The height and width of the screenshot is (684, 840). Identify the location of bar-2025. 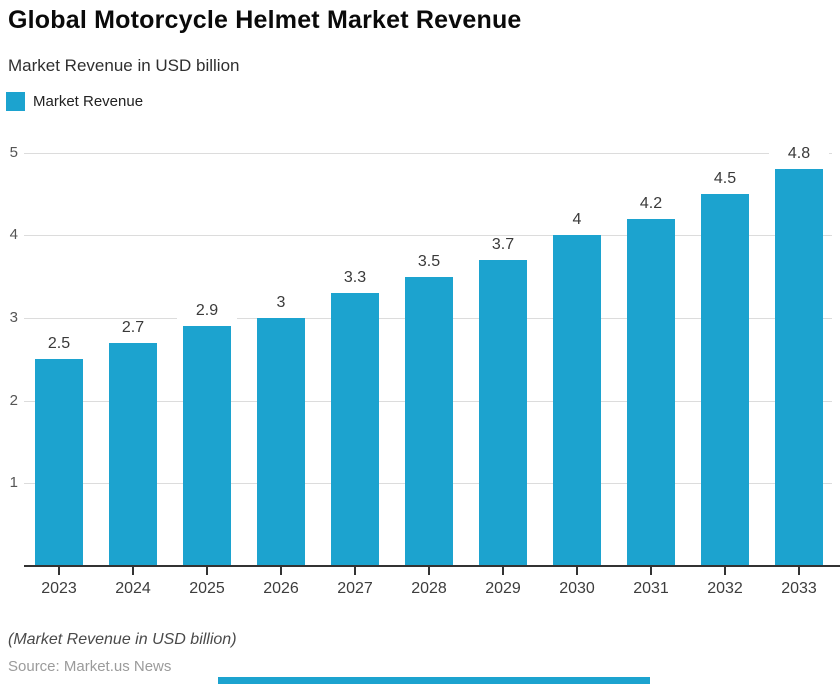
(207, 446).